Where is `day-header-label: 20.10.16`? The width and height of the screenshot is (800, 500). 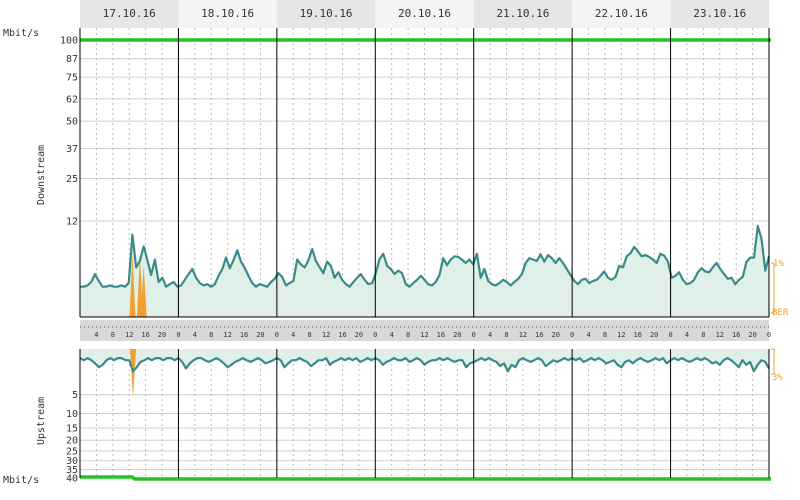
day-header-label: 20.10.16 is located at coordinates (424, 13).